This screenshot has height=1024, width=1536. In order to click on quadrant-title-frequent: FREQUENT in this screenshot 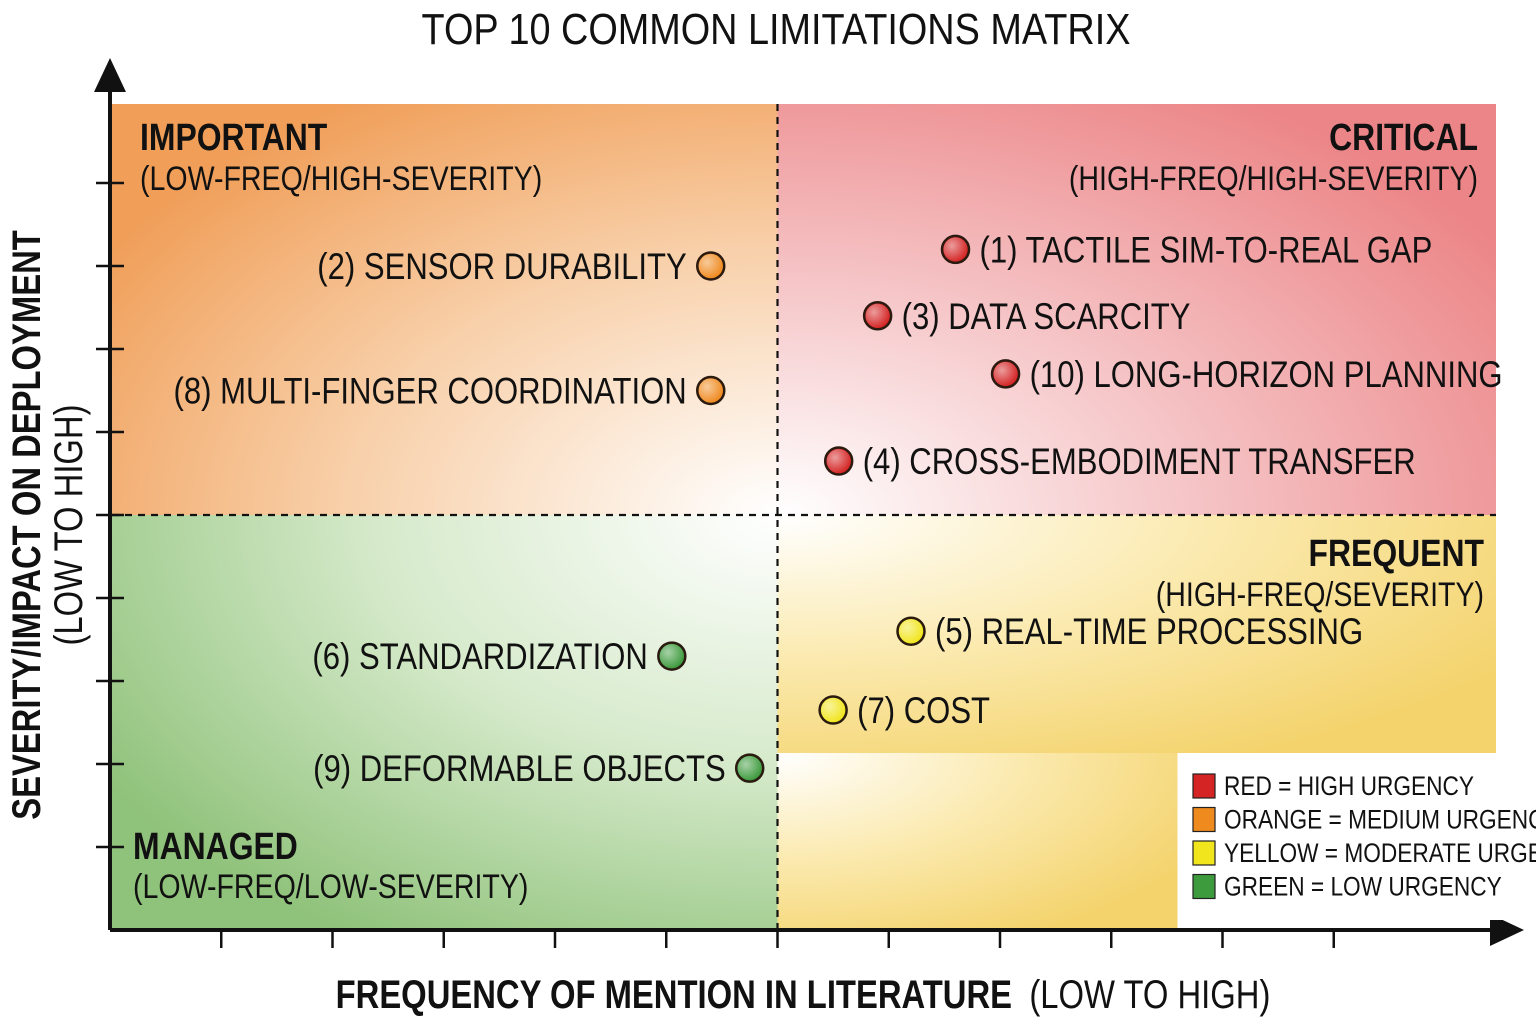, I will do `click(1397, 553)`.